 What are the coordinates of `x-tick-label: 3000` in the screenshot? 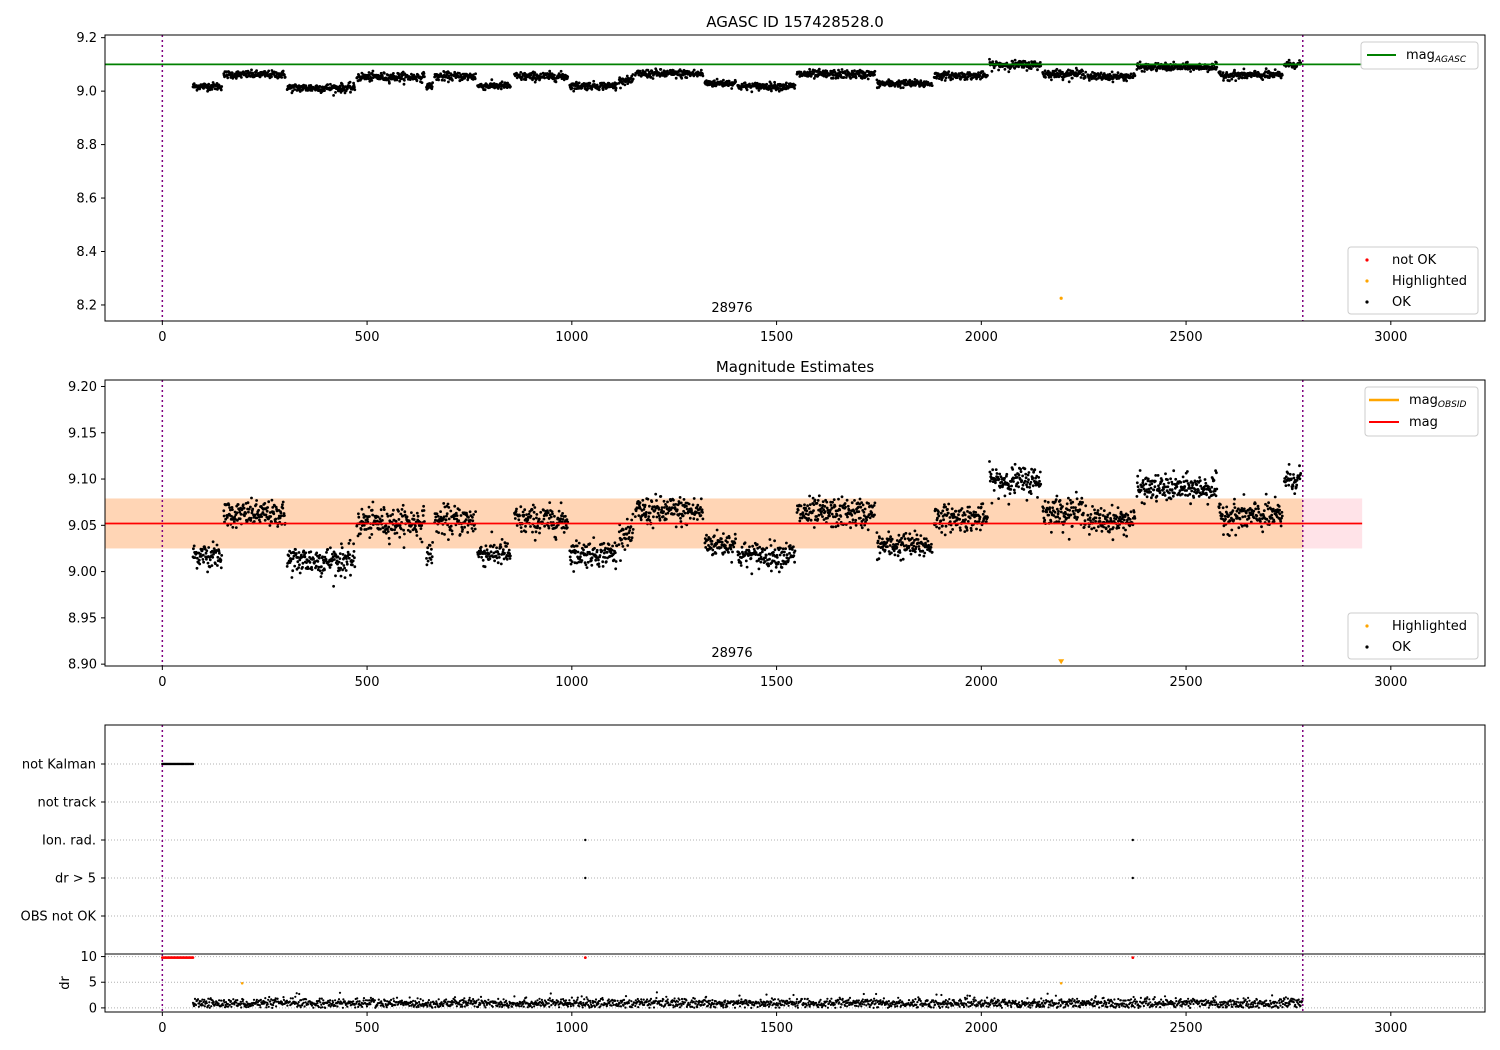 It's located at (1390, 337).